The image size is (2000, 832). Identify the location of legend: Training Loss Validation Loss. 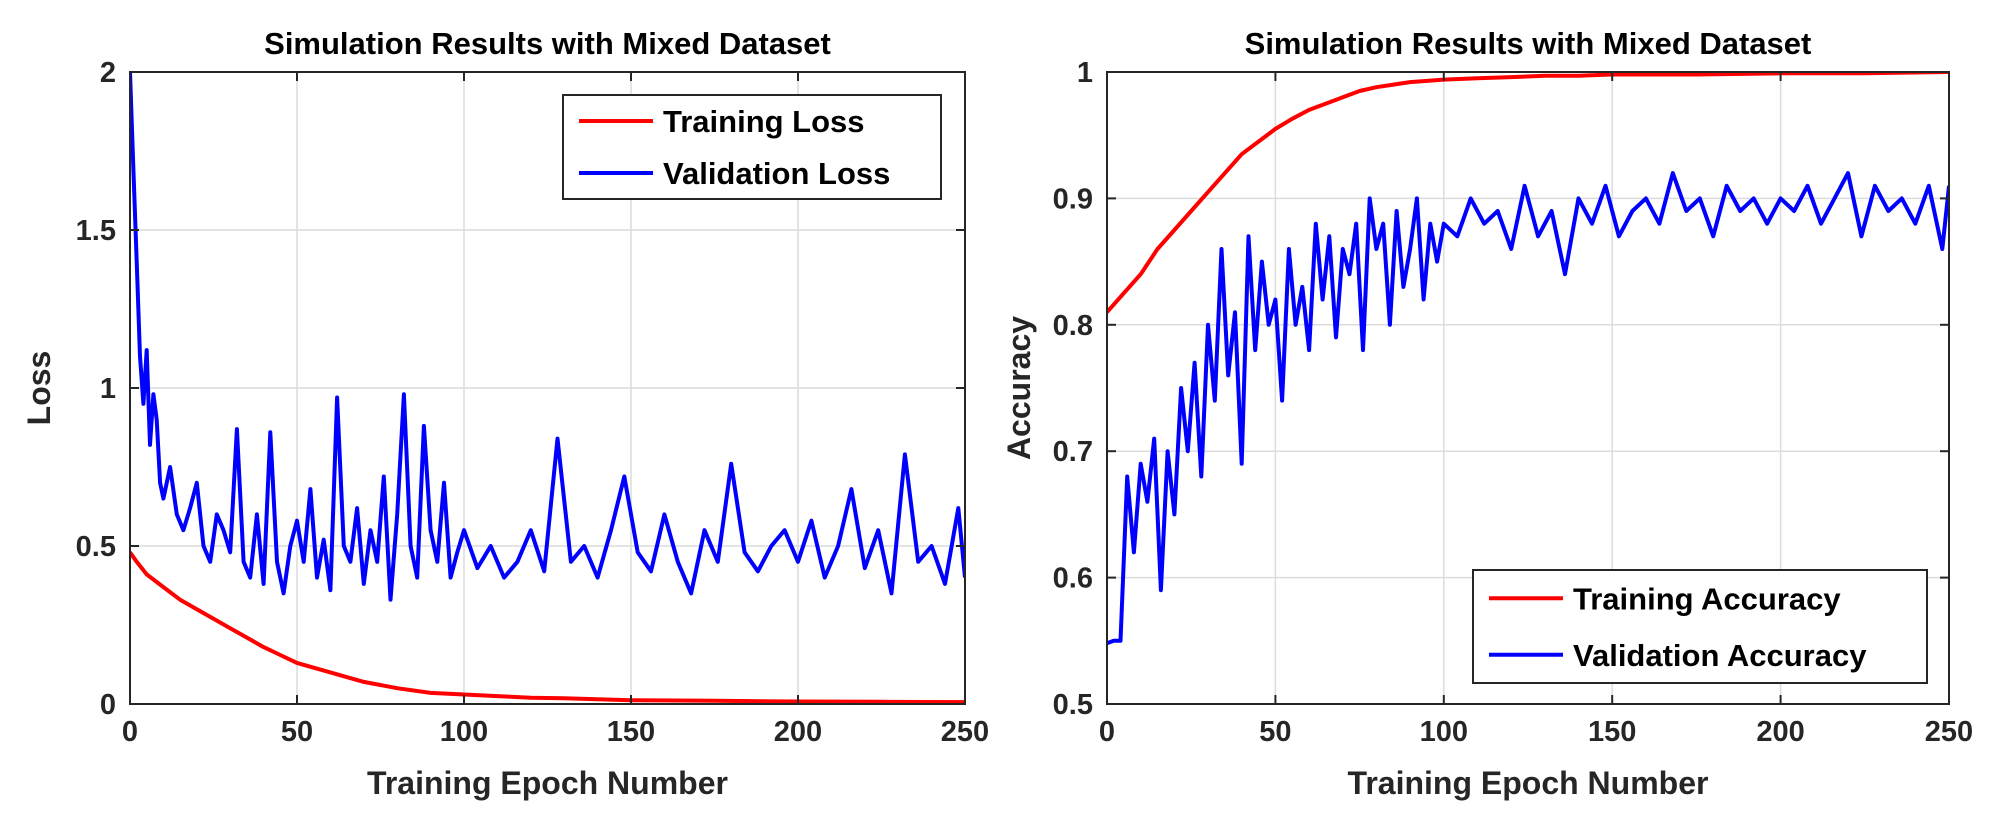
(752, 147).